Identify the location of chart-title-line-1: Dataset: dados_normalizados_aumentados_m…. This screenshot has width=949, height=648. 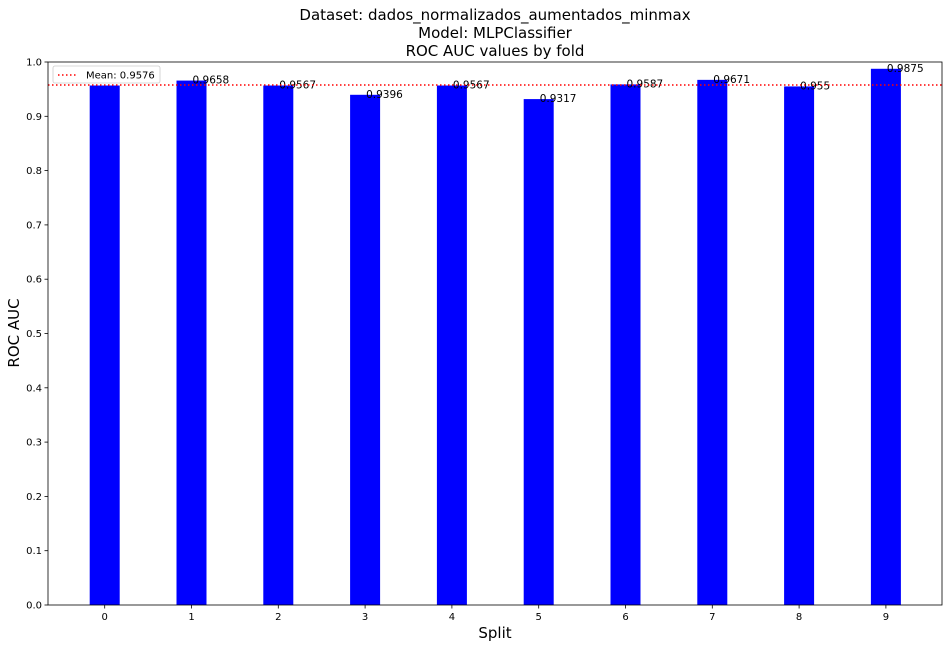
(494, 15).